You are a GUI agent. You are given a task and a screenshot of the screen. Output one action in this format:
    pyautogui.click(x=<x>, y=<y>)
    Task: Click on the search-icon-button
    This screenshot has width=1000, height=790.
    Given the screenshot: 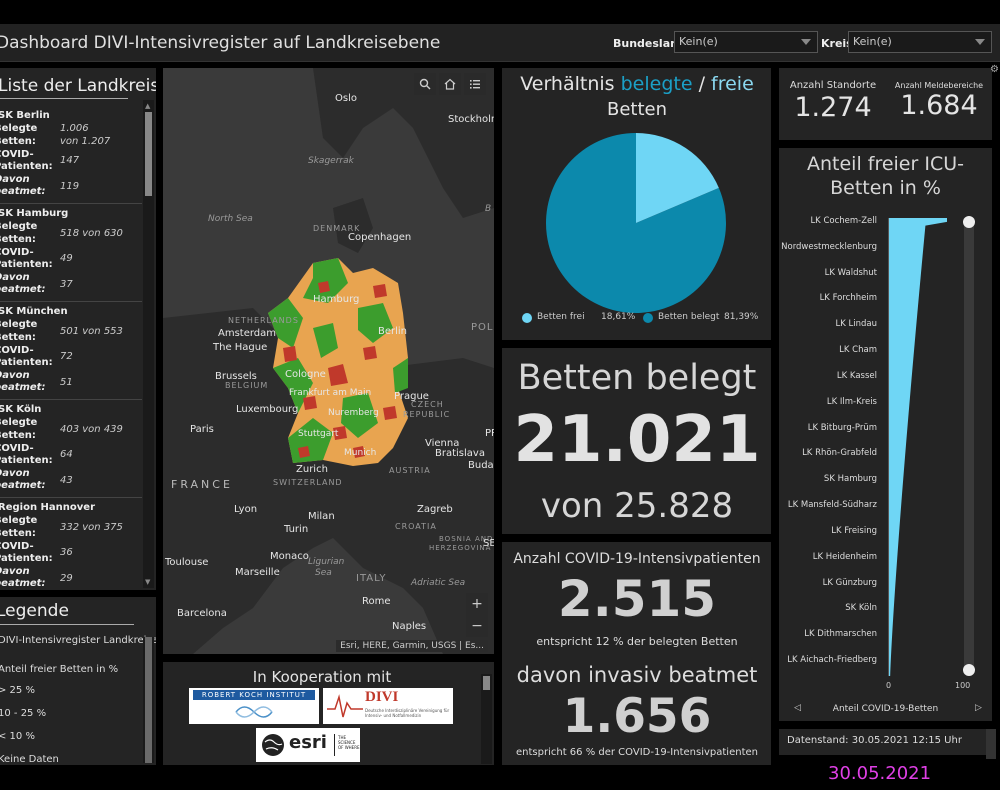 What is the action you would take?
    pyautogui.click(x=425, y=84)
    